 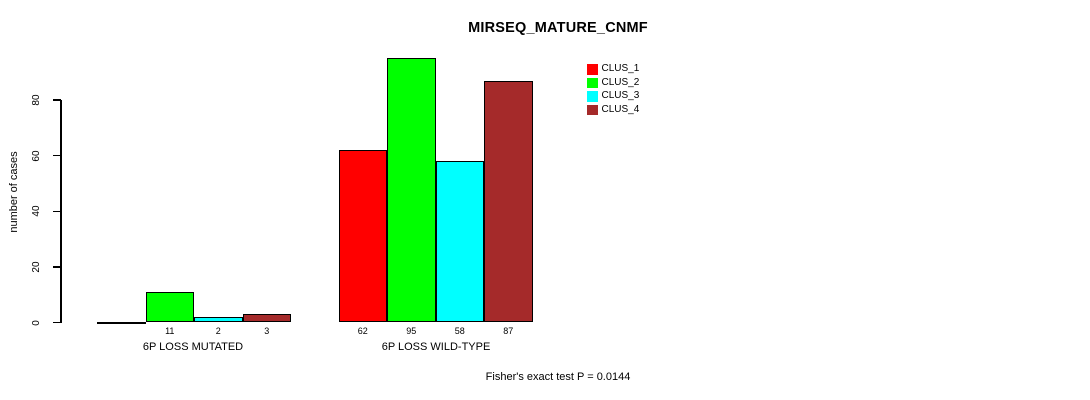 I want to click on y-tick-label: 80, so click(x=36, y=100).